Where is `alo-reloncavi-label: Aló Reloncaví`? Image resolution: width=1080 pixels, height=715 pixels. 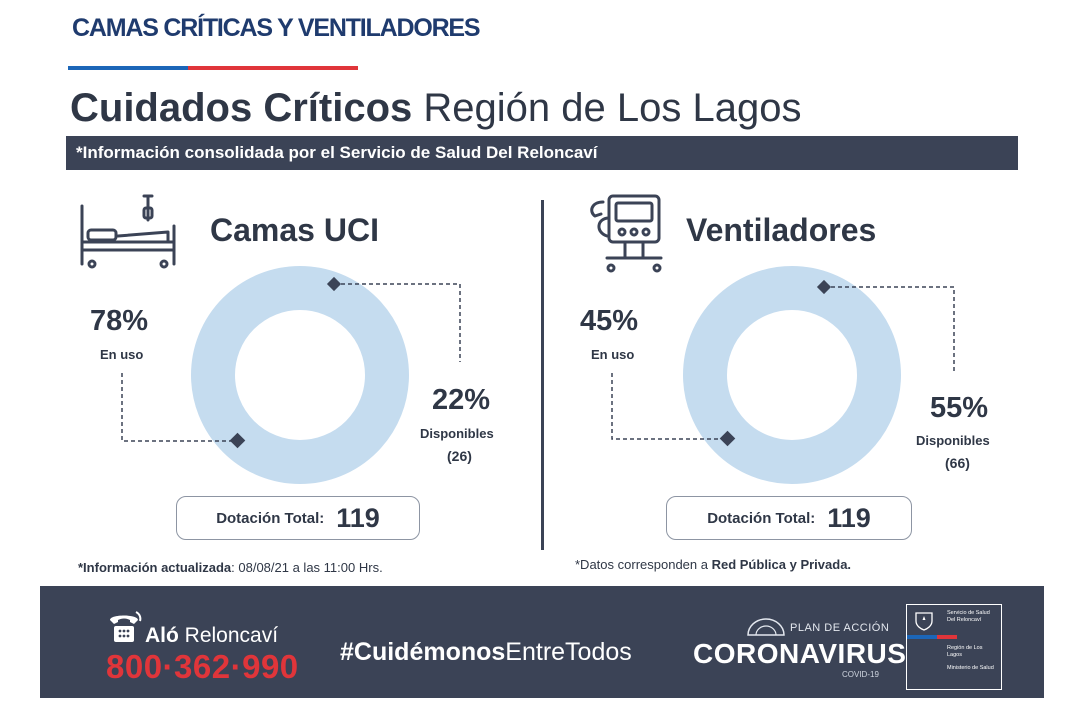 alo-reloncavi-label: Aló Reloncaví is located at coordinates (211, 636).